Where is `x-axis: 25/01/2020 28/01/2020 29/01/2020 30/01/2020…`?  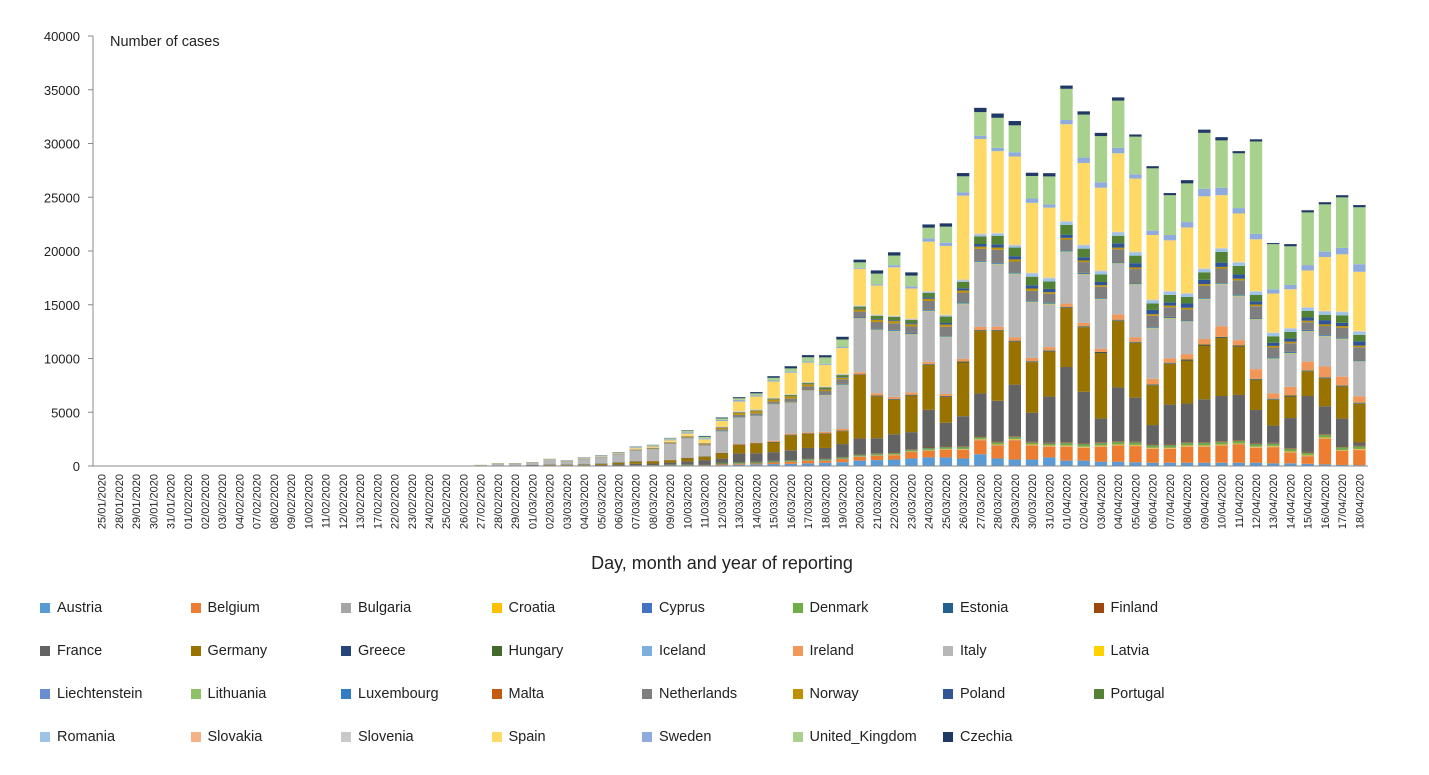 x-axis: 25/01/2020 28/01/2020 29/01/2020 30/01/2020… is located at coordinates (730, 497).